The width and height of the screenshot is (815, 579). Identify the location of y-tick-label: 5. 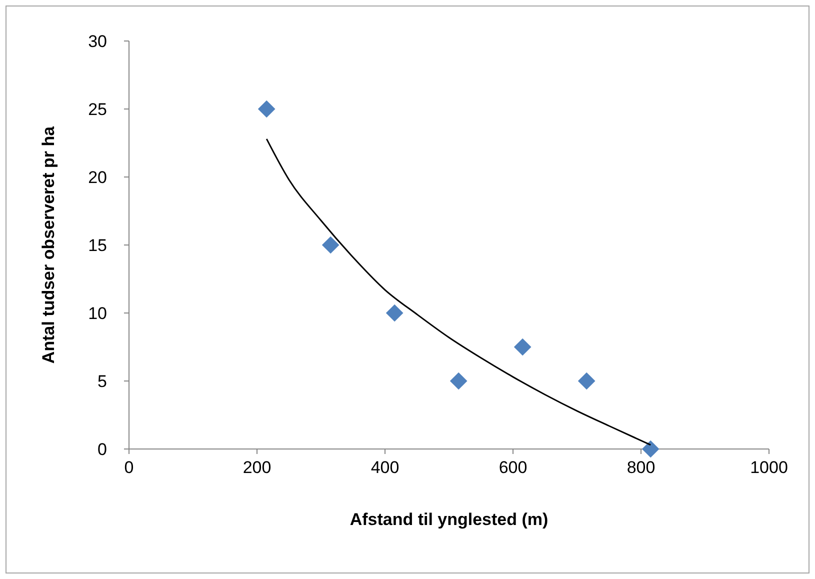
(102, 381).